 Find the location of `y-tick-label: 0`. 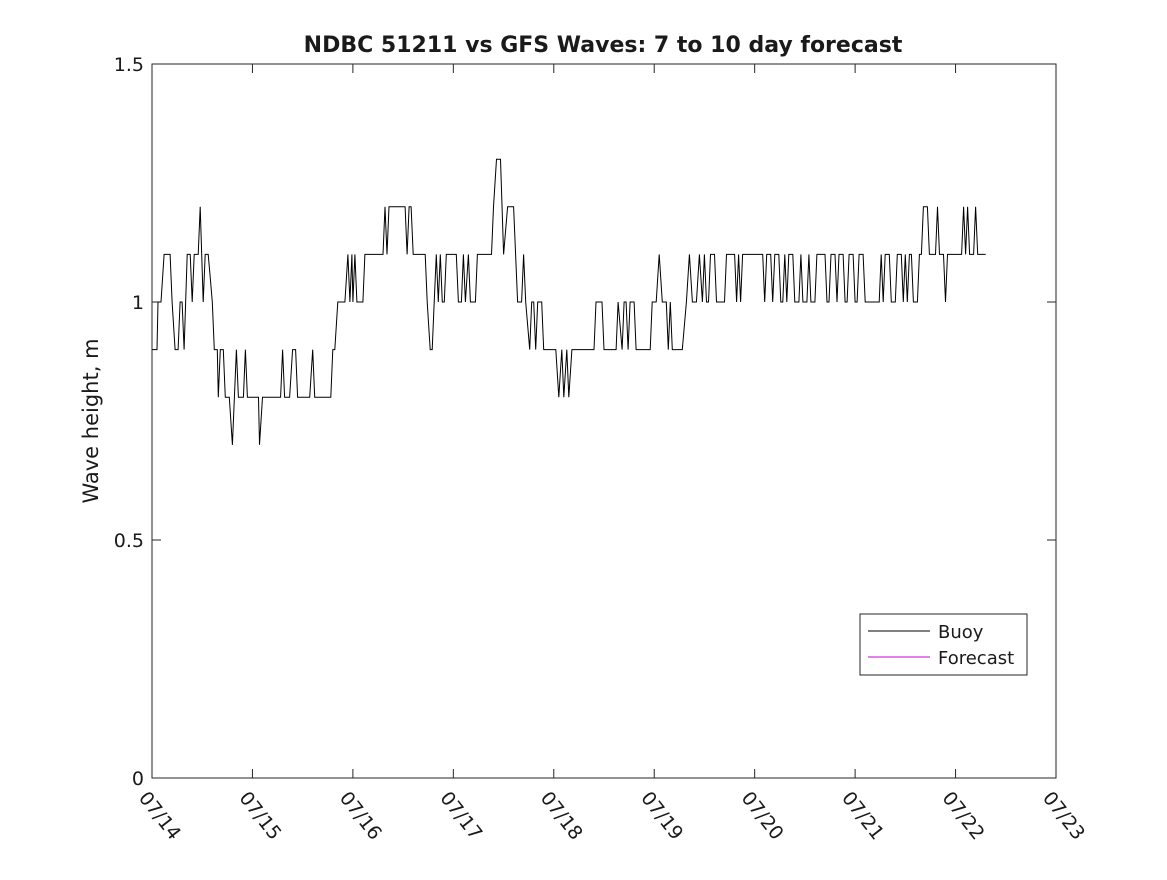

y-tick-label: 0 is located at coordinates (138, 779).